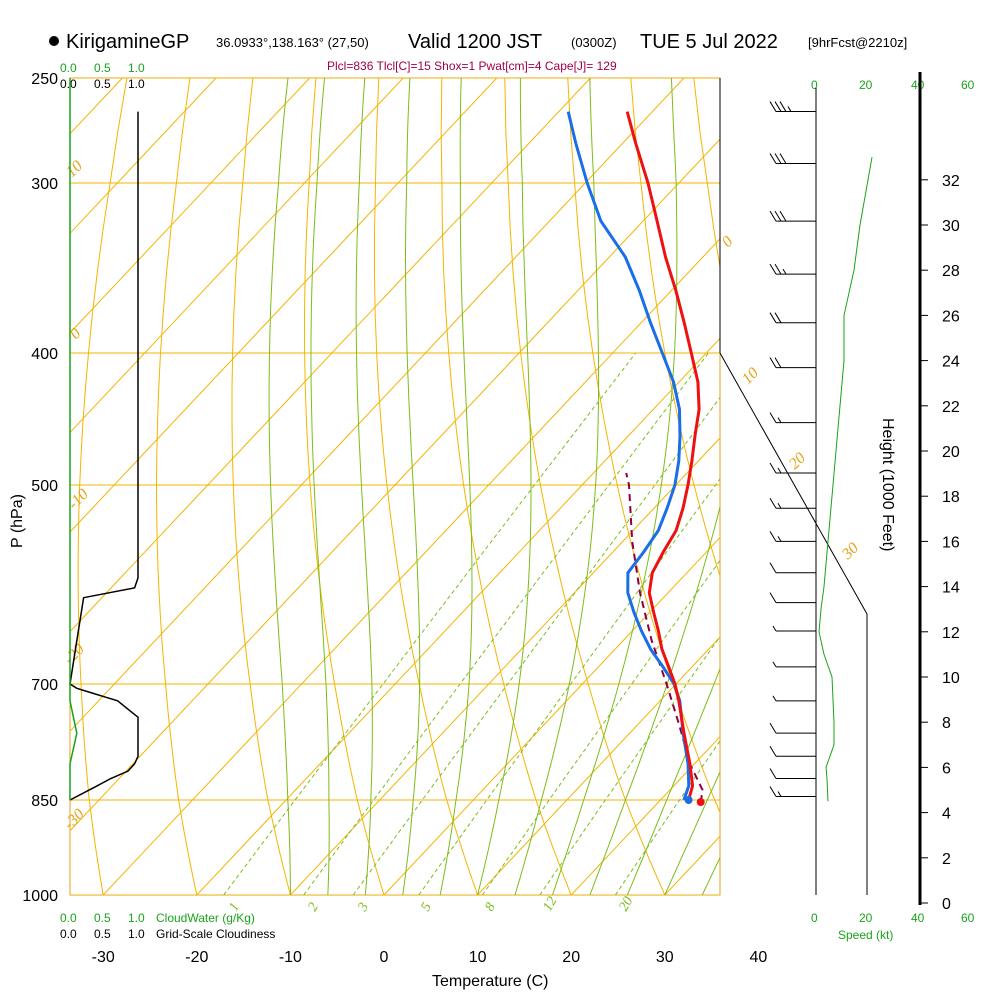  What do you see at coordinates (44, 685) in the screenshot?
I see `y-tick-label: 700` at bounding box center [44, 685].